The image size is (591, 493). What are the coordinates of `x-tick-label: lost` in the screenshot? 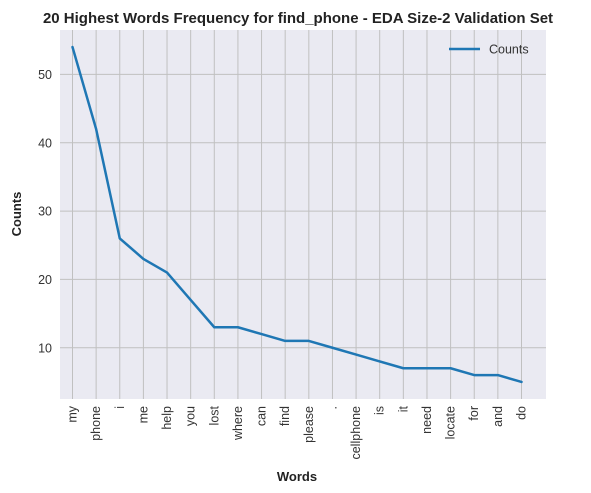 It's located at (214, 415).